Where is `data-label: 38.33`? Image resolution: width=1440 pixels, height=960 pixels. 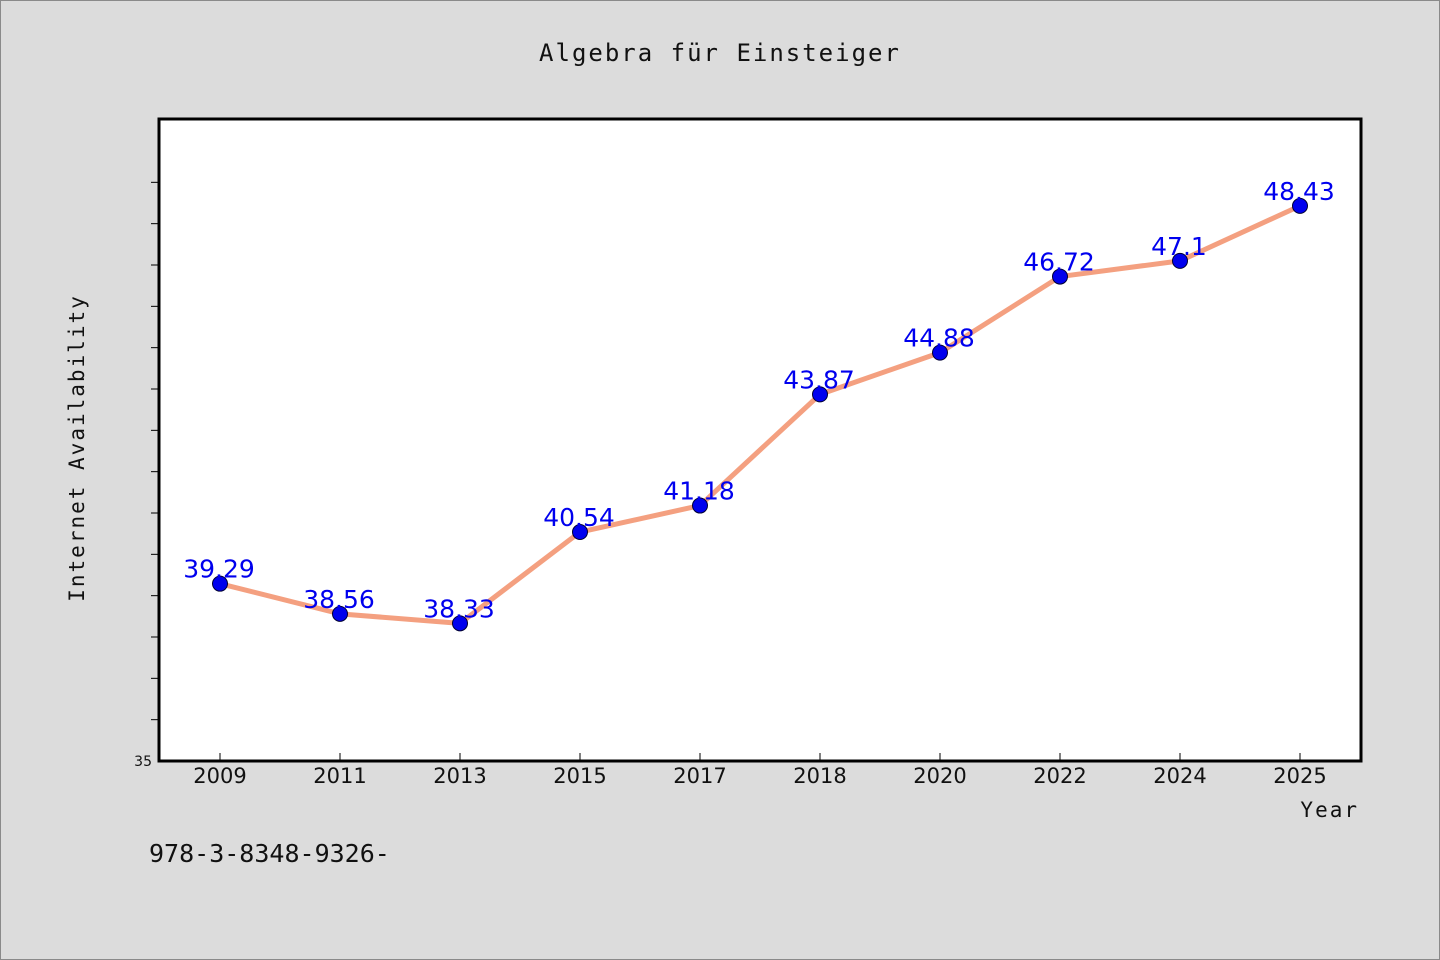 data-label: 38.33 is located at coordinates (459, 608).